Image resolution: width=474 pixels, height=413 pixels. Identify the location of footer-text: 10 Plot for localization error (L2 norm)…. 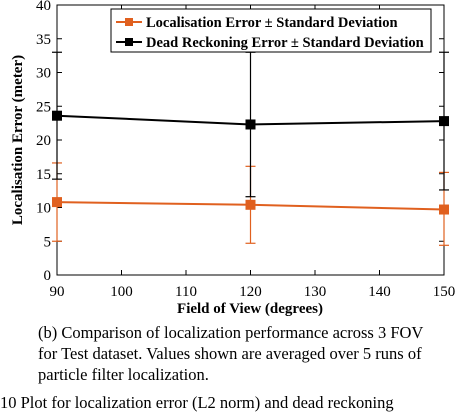
(197, 402).